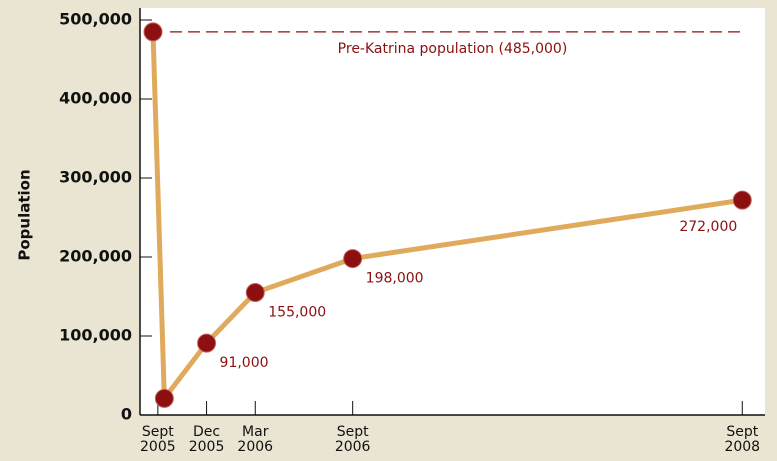  Describe the element at coordinates (95, 256) in the screenshot. I see `y-tick-label: 200,000` at that location.